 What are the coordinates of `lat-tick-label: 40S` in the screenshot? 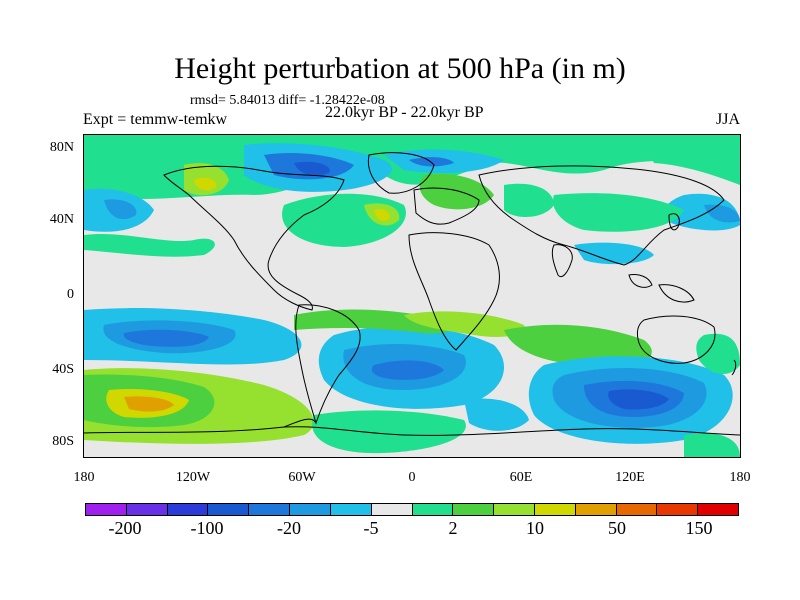 It's located at (63, 369).